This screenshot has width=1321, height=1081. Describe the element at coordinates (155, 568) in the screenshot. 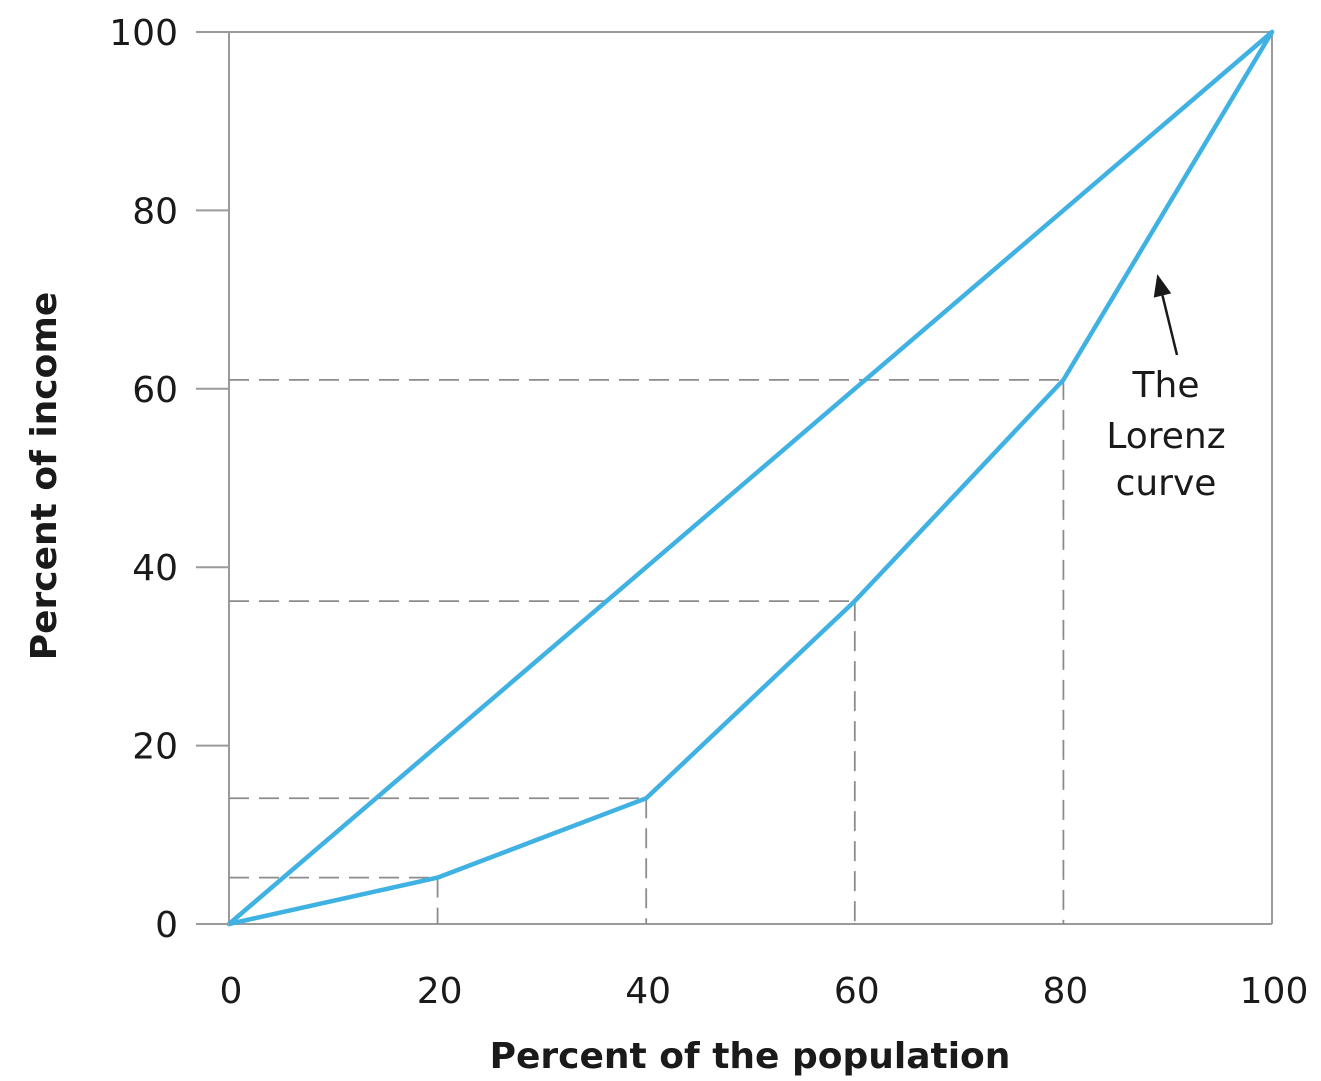

I see `y-tick-label: 40` at that location.